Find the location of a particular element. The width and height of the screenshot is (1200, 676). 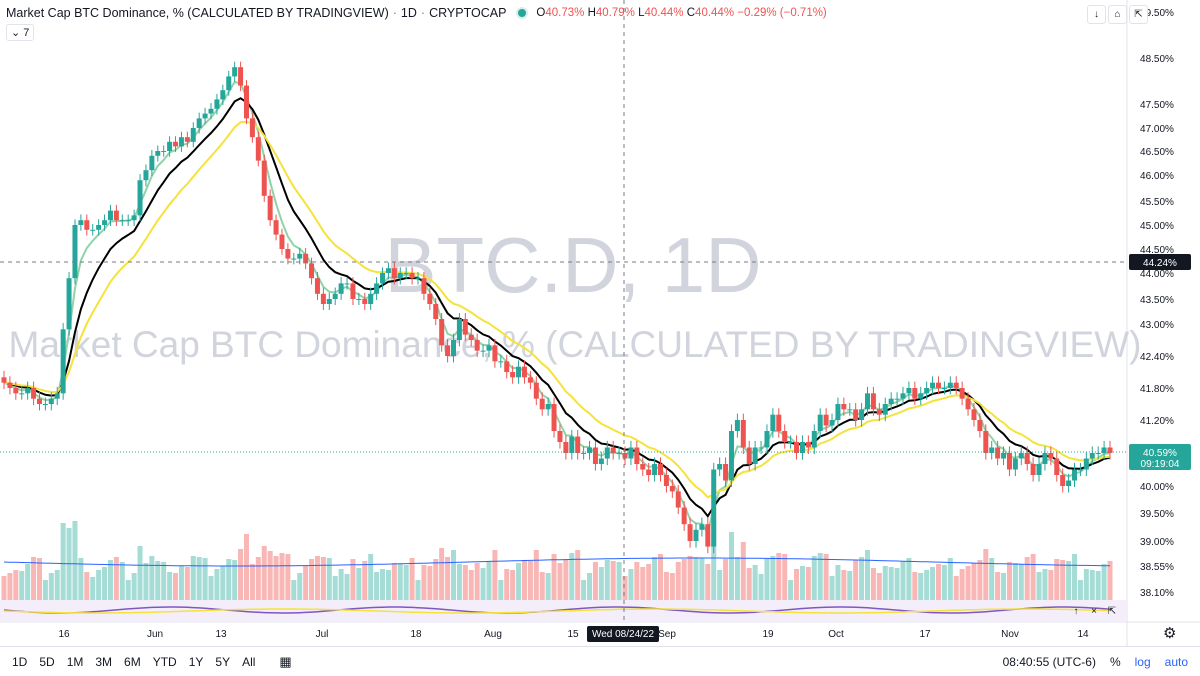

auto-toggle: auto is located at coordinates (1176, 661).